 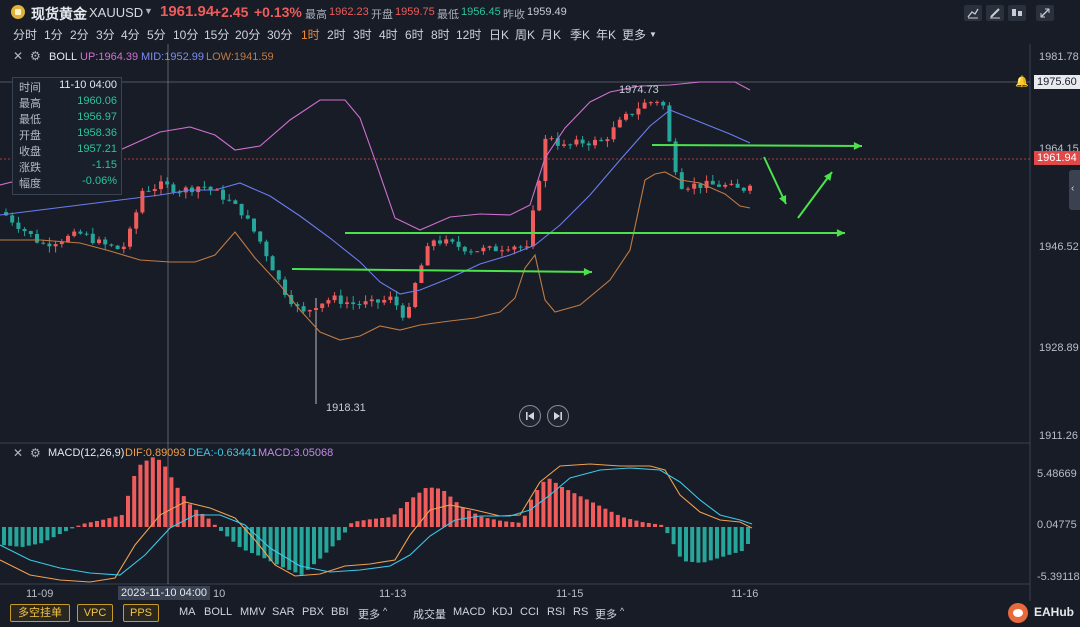 I want to click on open-value: 1959.75, so click(x=415, y=12).